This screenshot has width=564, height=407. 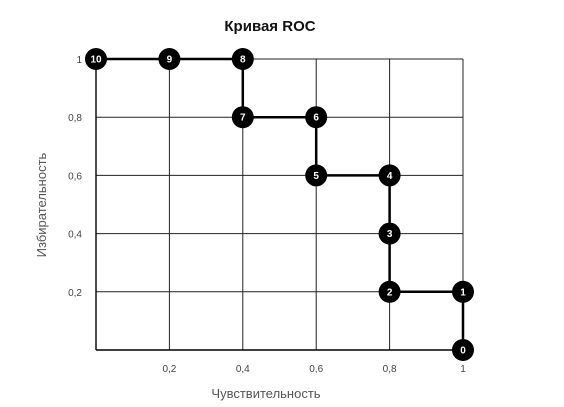 I want to click on x-tick-label-4: 1, so click(x=463, y=369).